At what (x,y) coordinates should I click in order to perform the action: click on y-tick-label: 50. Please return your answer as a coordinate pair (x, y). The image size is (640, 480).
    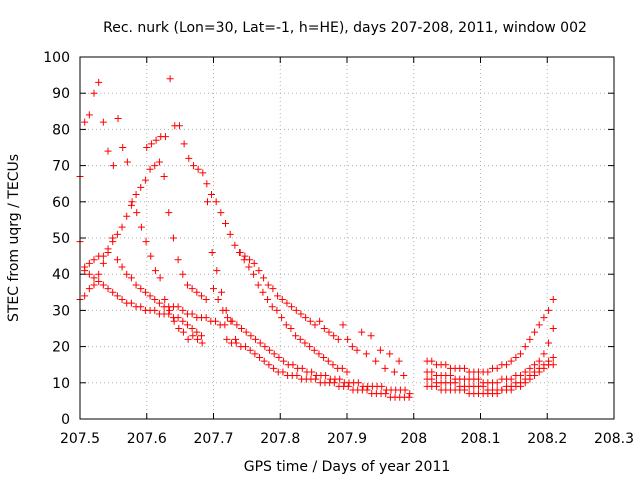
    Looking at the image, I should click on (61, 239).